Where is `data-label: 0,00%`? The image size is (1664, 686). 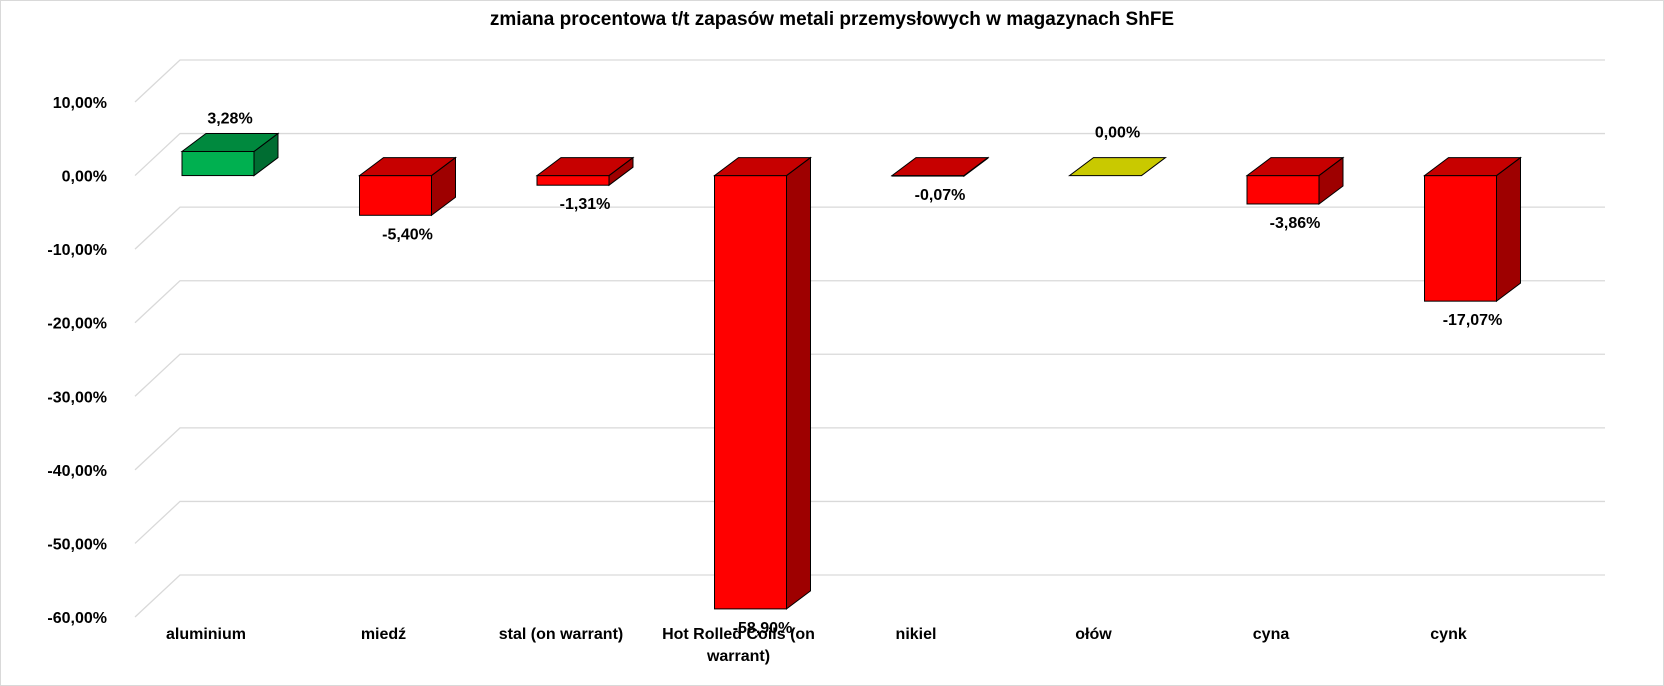
data-label: 0,00% is located at coordinates (1117, 133).